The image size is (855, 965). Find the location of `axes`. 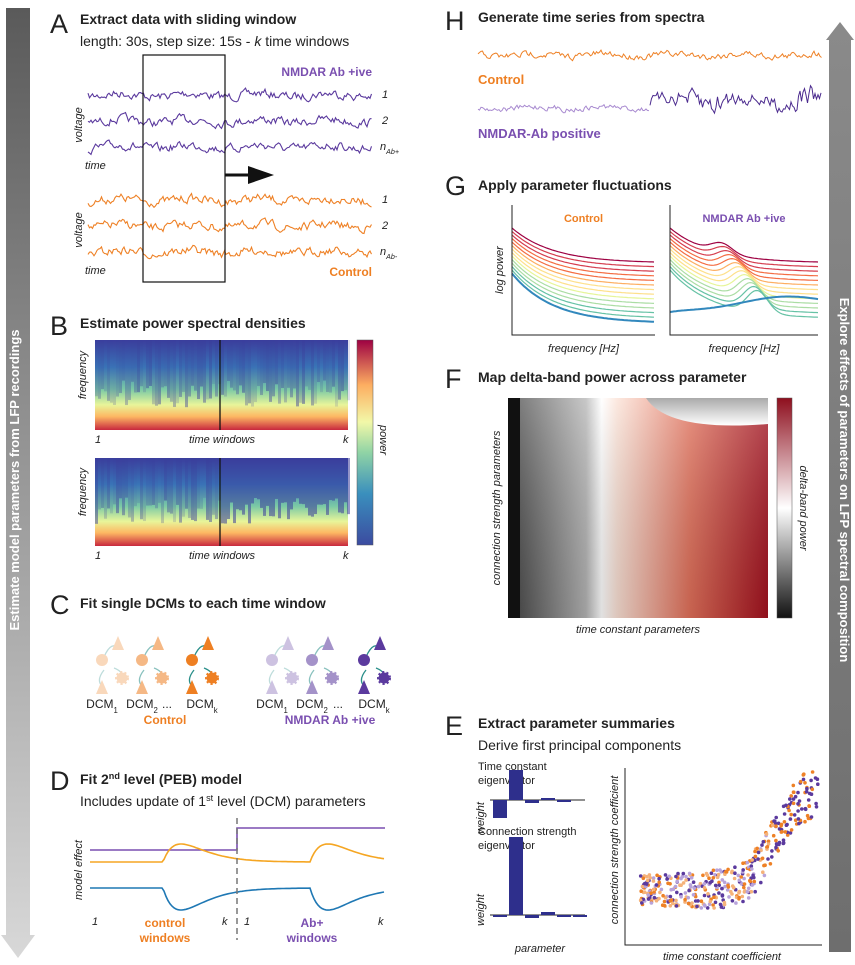

axes is located at coordinates (723, 857).